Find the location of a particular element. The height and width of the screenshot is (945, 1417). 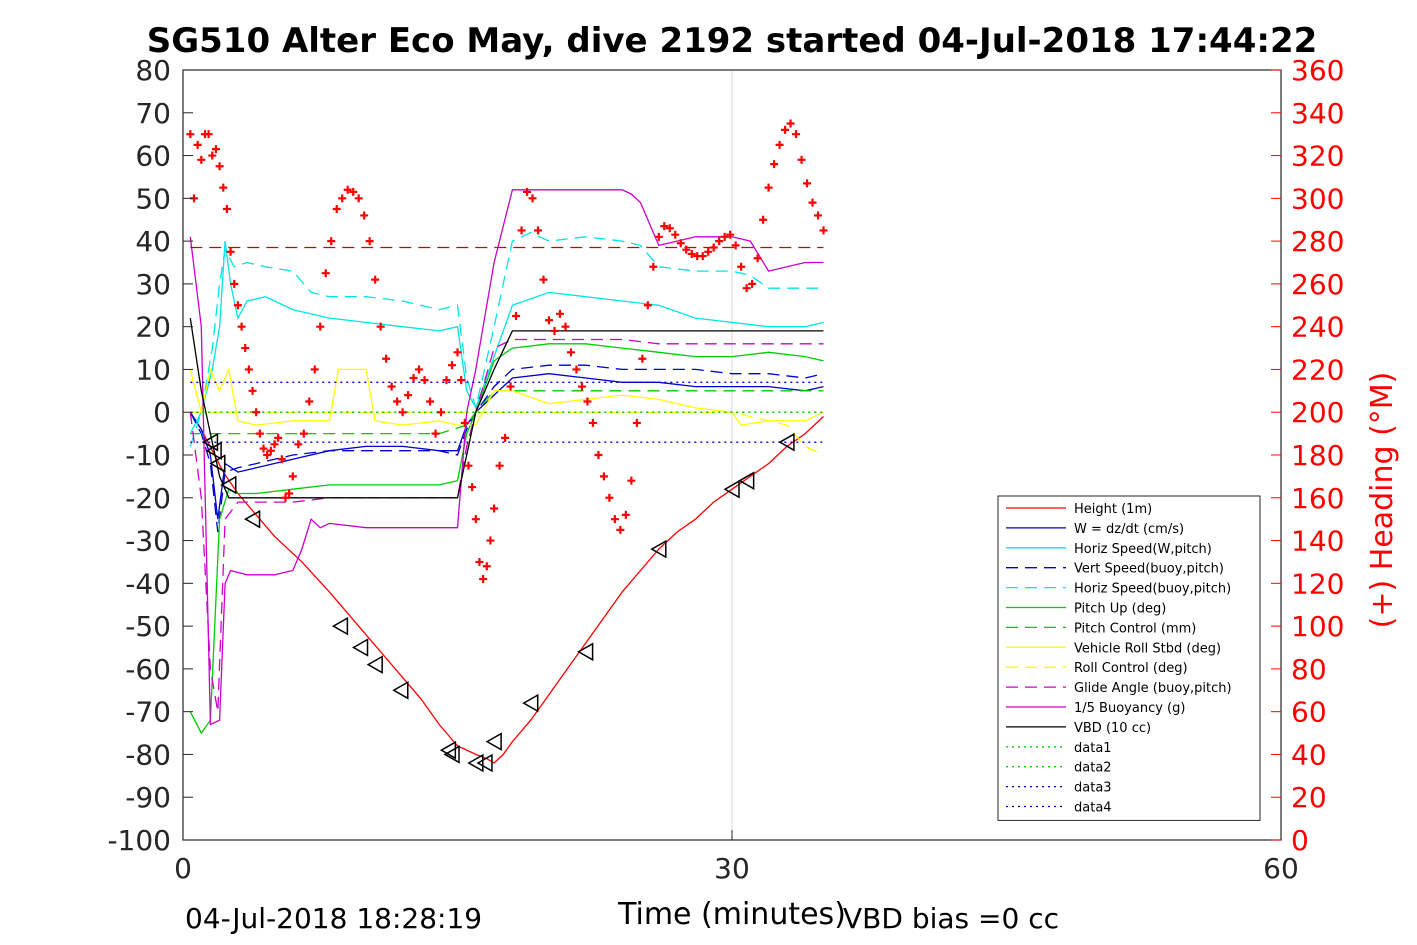

left-tick-label: 10 is located at coordinates (153, 369).